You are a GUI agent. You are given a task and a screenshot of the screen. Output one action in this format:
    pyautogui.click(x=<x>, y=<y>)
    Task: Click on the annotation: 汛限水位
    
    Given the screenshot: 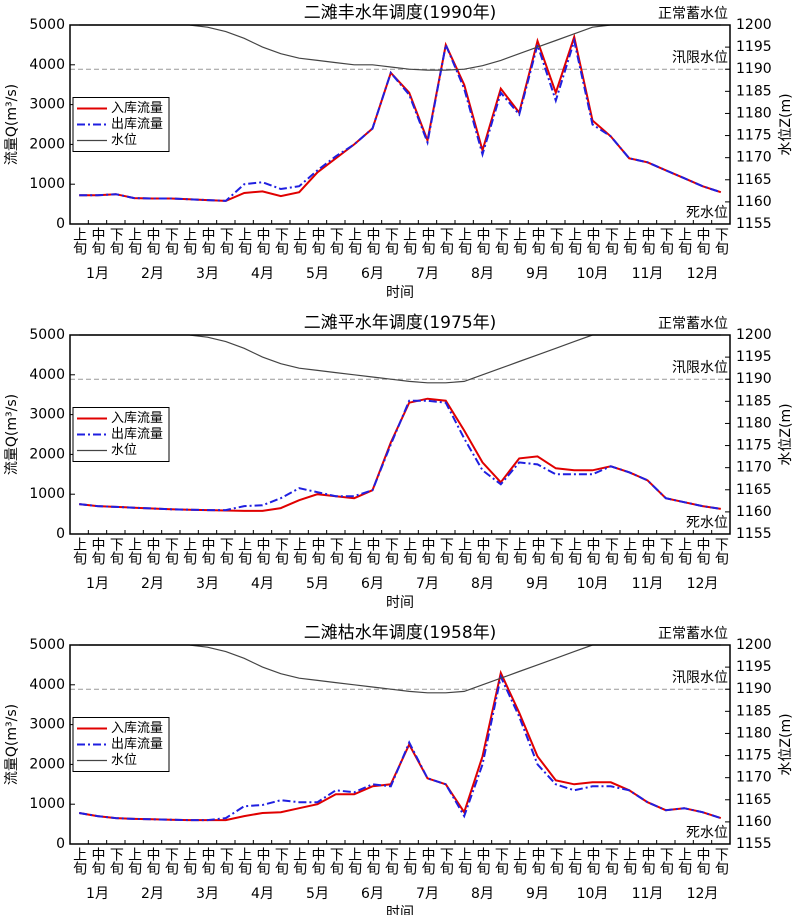 What is the action you would take?
    pyautogui.click(x=700, y=368)
    